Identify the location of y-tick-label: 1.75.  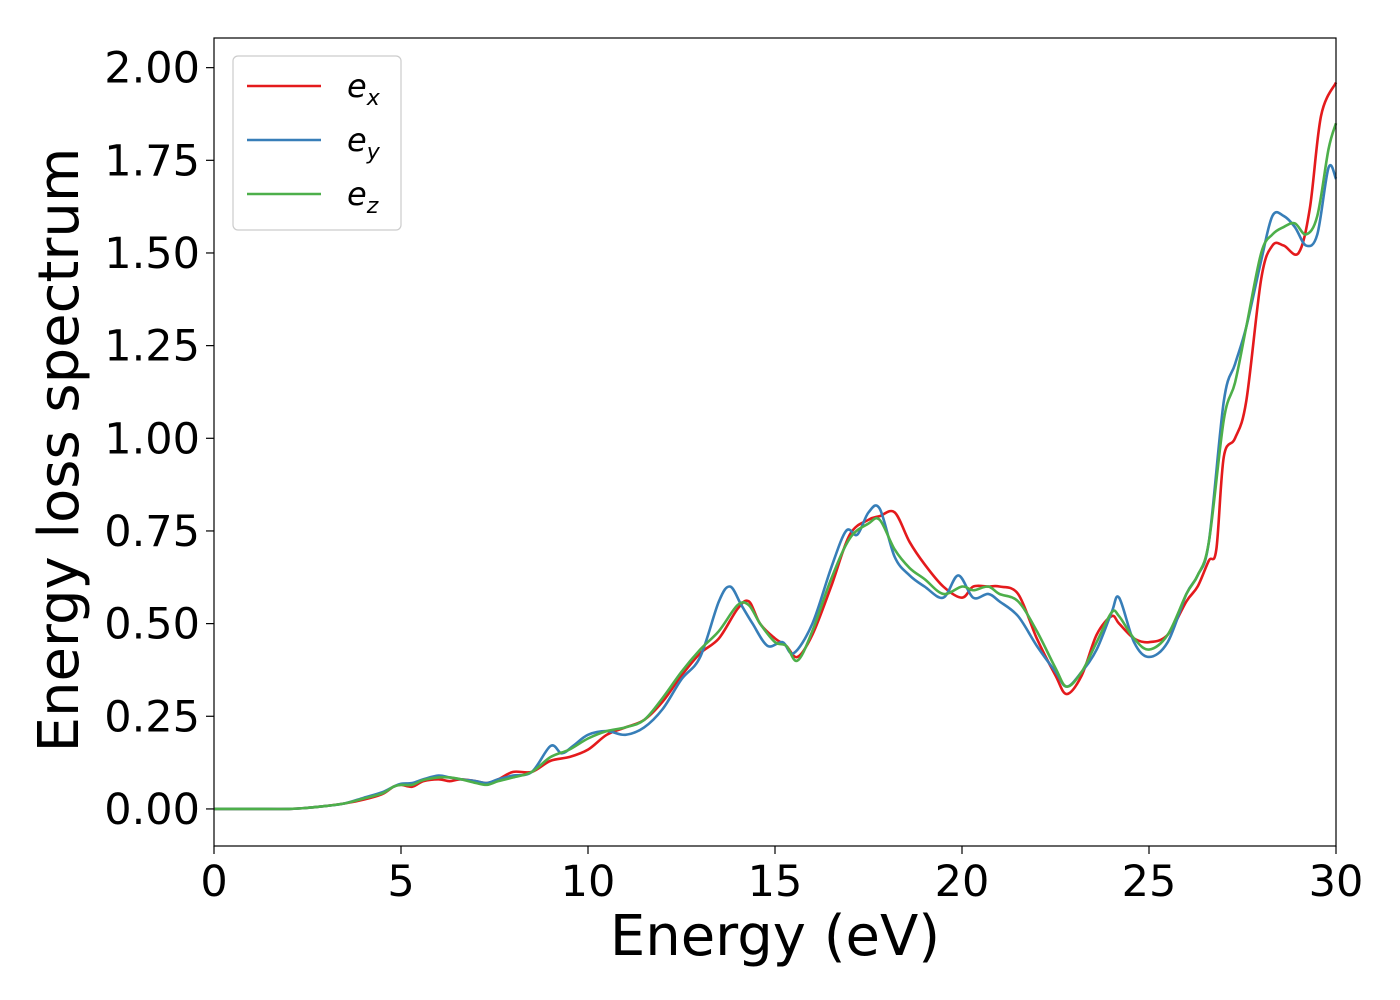
(152, 161).